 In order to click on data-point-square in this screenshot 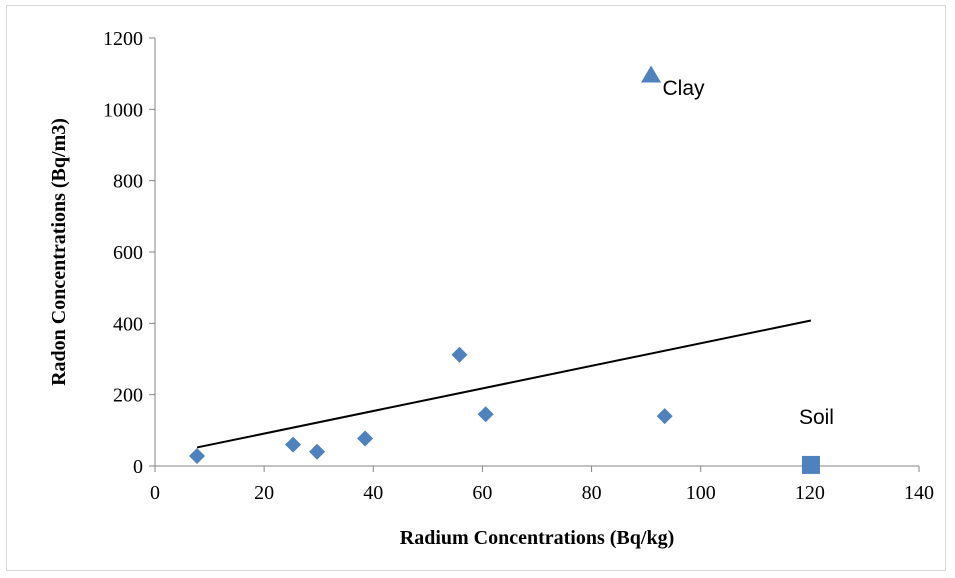, I will do `click(810, 464)`.